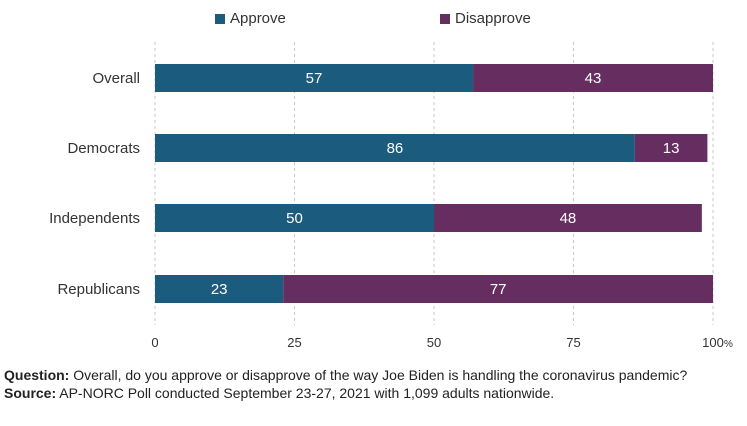  I want to click on category-label: Independents, so click(94, 218).